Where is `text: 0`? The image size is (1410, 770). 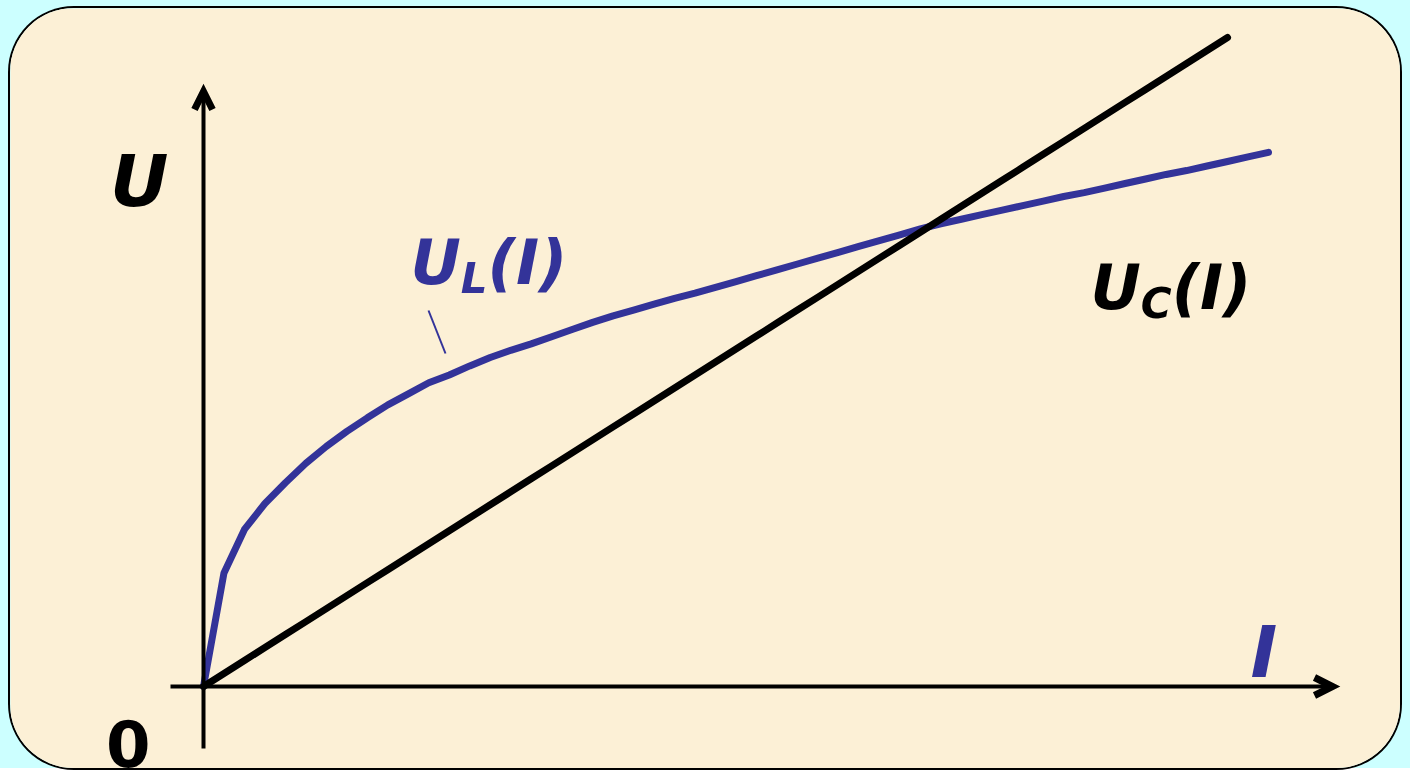
text: 0 is located at coordinates (128, 738).